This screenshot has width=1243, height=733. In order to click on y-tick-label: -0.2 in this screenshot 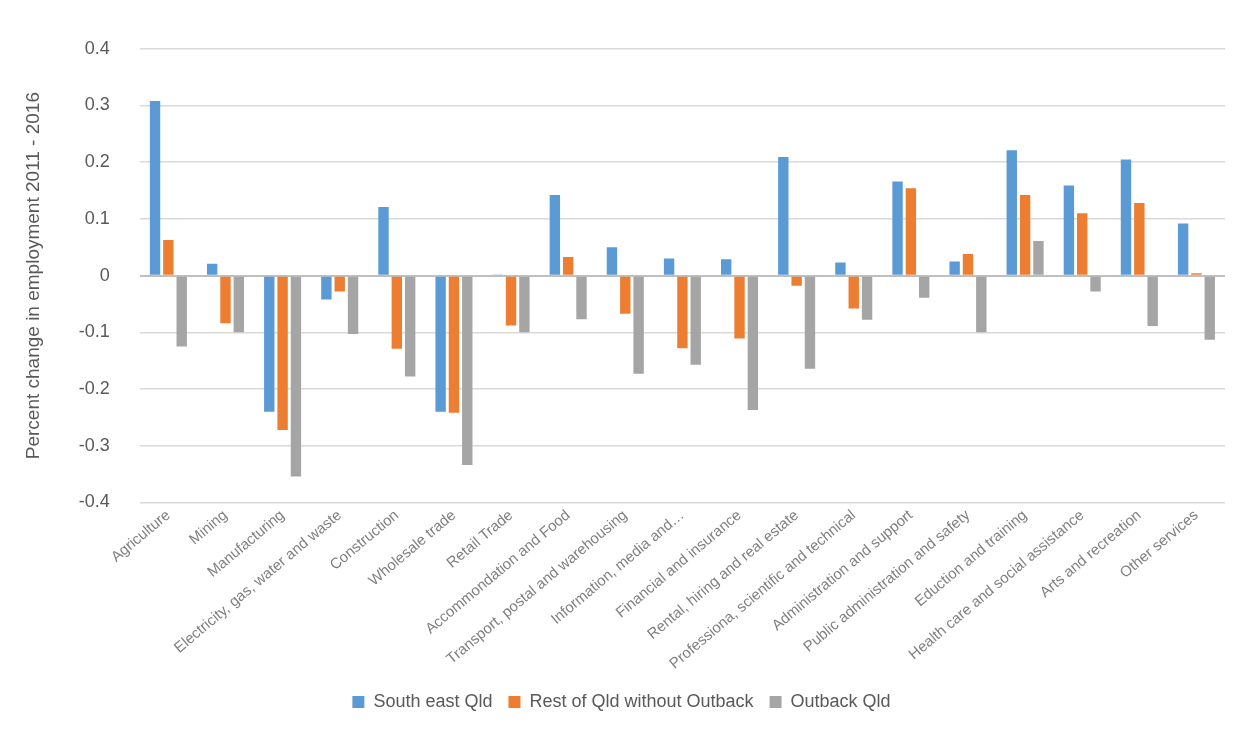, I will do `click(94, 388)`.